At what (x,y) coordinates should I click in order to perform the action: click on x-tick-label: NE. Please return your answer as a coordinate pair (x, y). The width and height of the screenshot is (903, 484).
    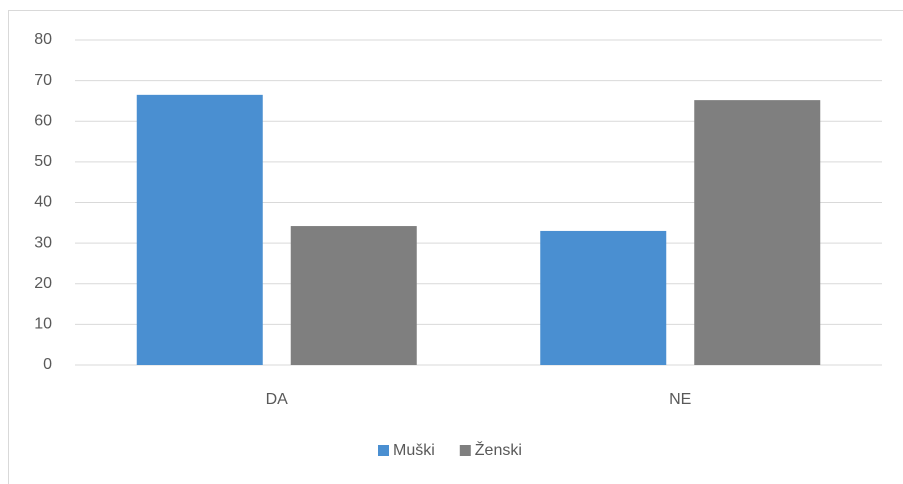
    Looking at the image, I should click on (680, 399).